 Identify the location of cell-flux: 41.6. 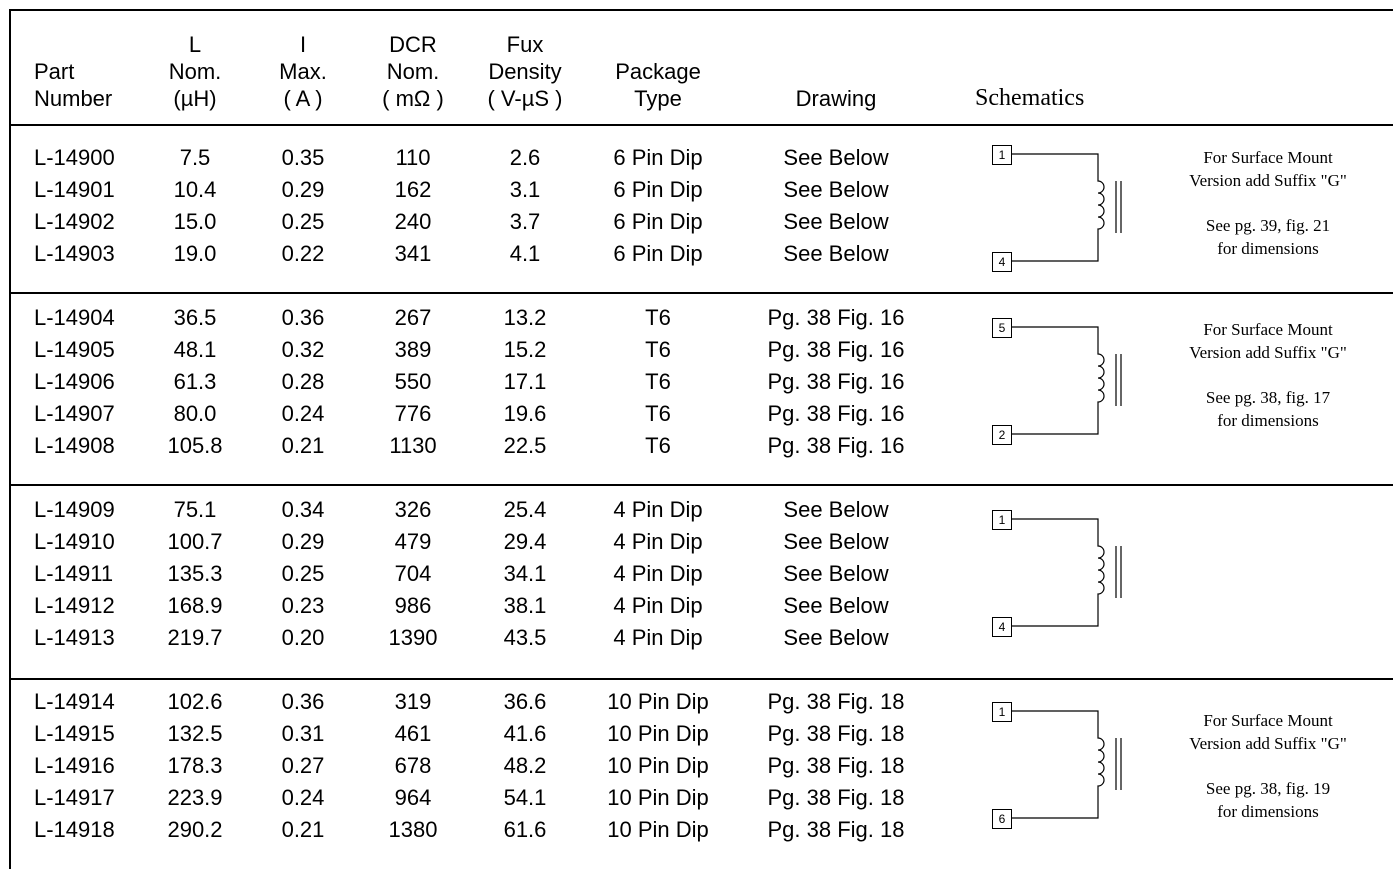
(525, 733).